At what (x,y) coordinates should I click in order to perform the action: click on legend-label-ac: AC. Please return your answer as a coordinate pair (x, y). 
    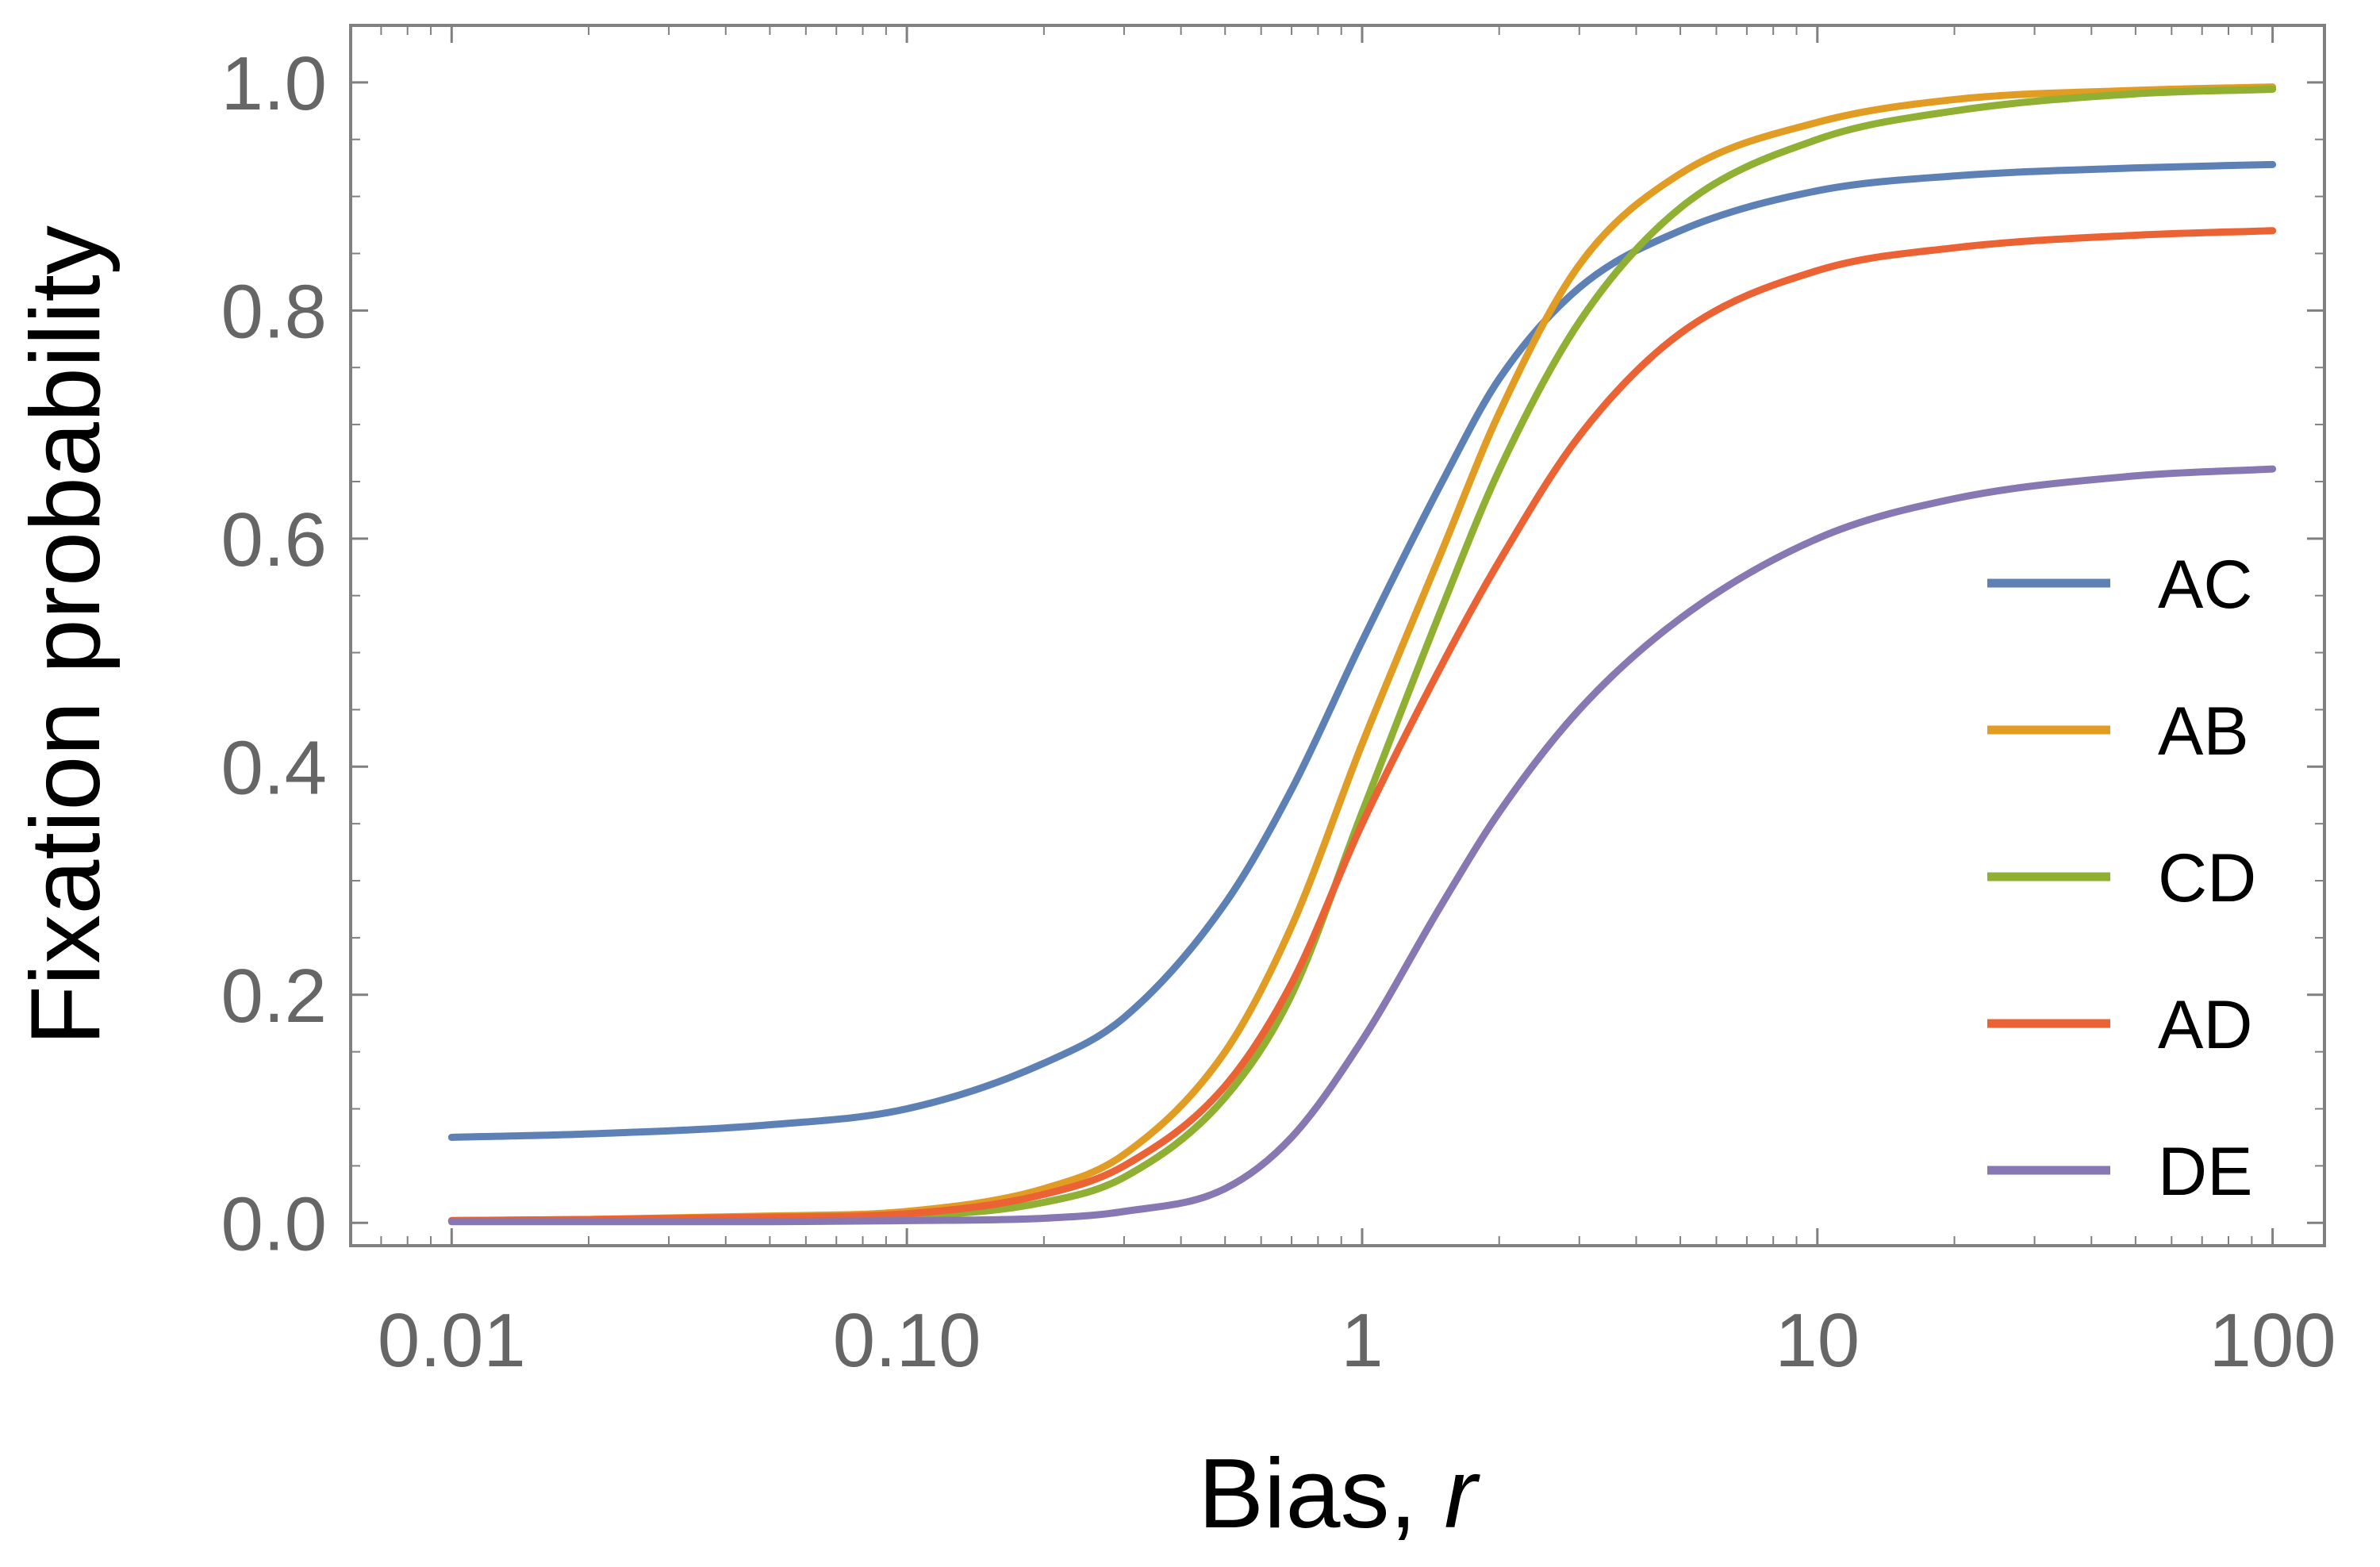
    Looking at the image, I should click on (2205, 585).